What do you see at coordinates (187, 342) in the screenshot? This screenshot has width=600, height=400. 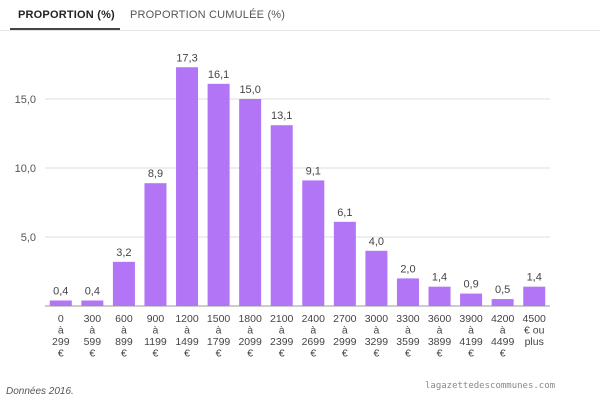 I see `x-tick-label: 1499` at bounding box center [187, 342].